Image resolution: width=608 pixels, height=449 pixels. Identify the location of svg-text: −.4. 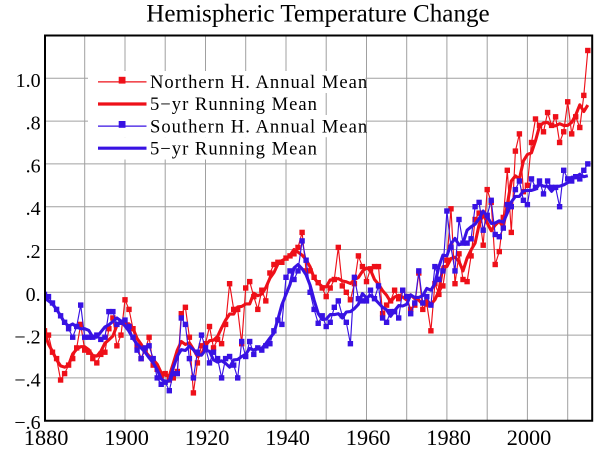
(27, 380).